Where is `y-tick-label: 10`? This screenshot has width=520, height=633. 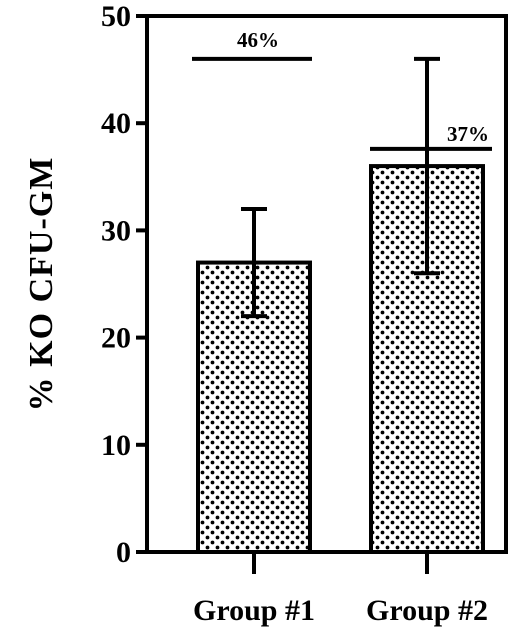
y-tick-label: 10 is located at coordinates (116, 445).